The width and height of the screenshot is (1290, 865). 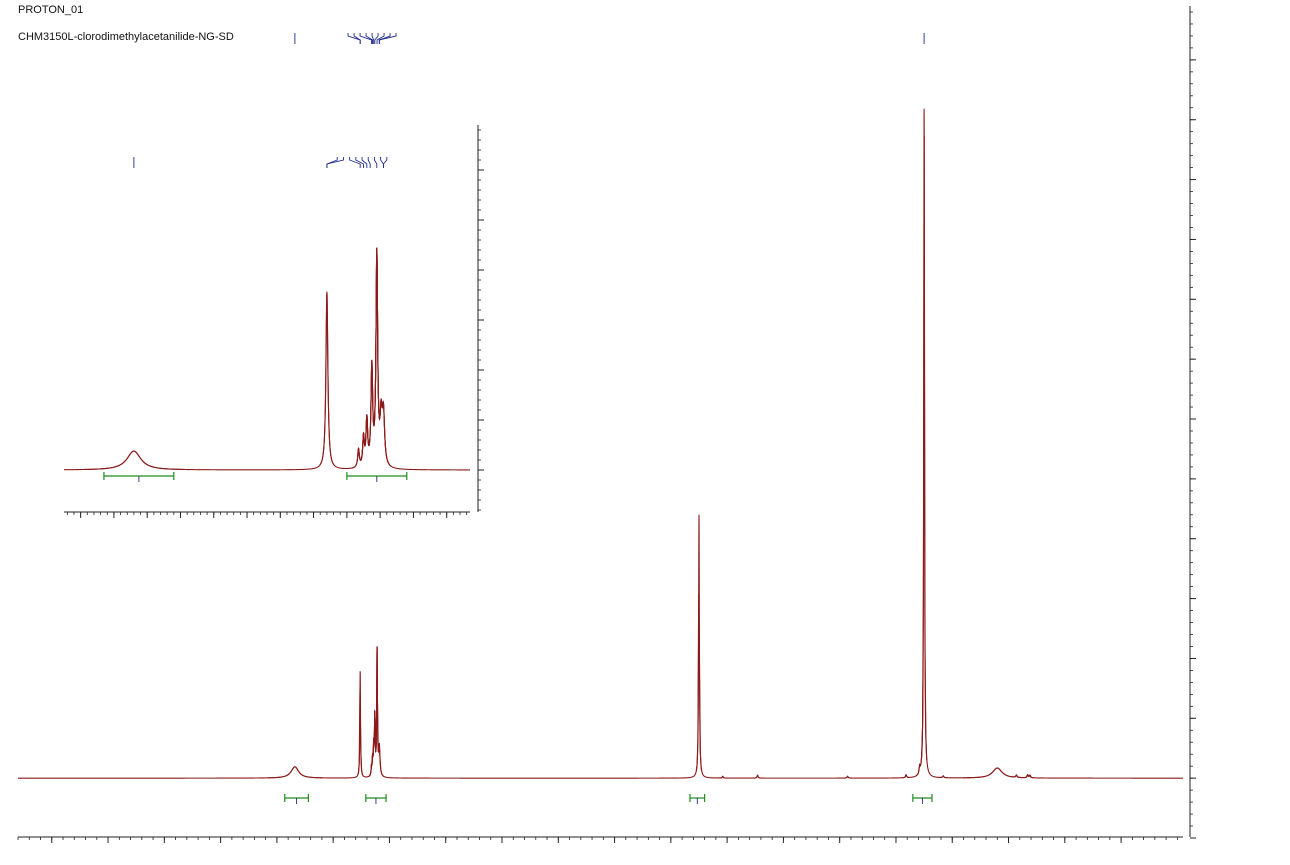 What do you see at coordinates (126, 37) in the screenshot?
I see `sample-name: CHM3150L-clorodimethylacetanilide-NG-SD` at bounding box center [126, 37].